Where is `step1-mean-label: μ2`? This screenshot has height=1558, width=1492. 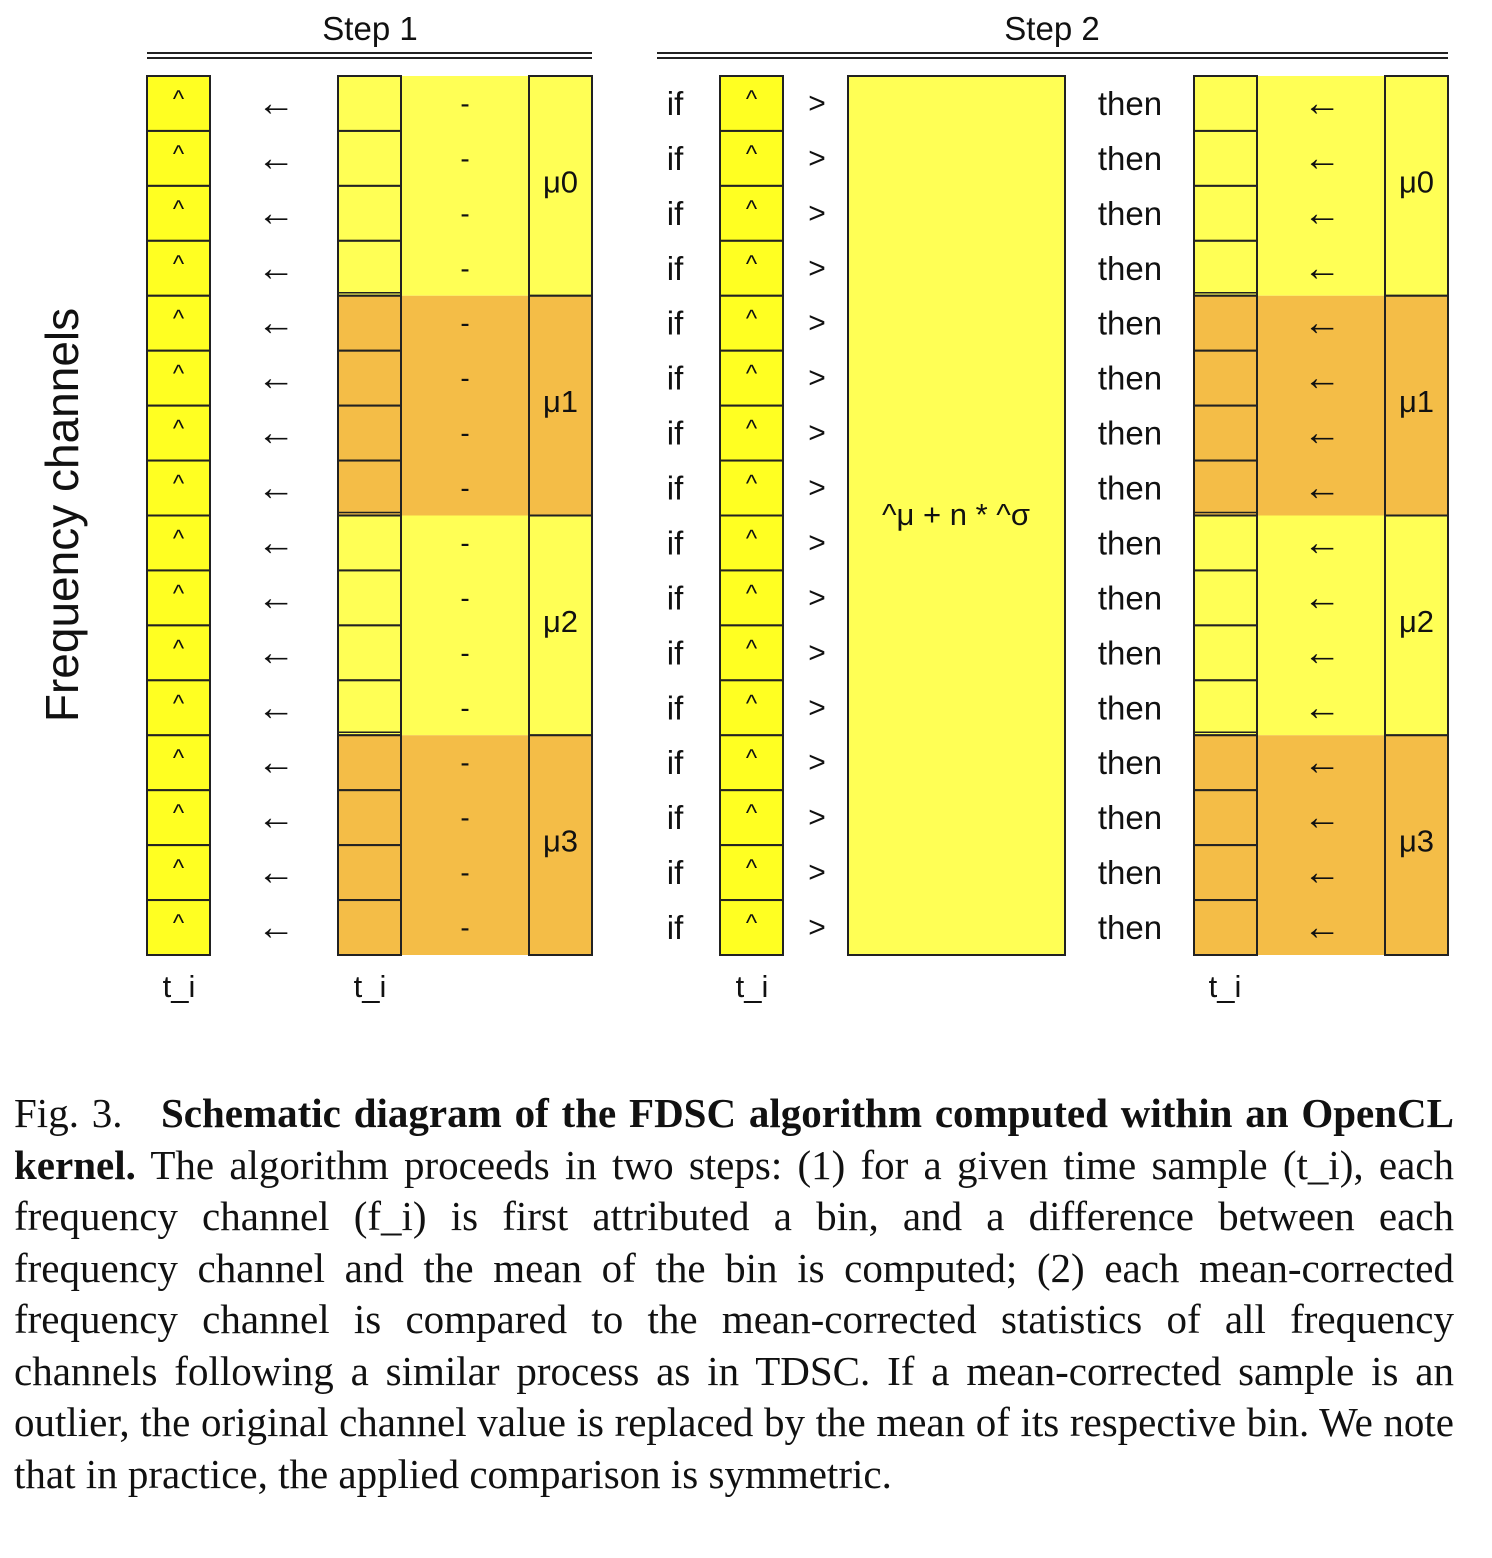 step1-mean-label: μ2 is located at coordinates (560, 621).